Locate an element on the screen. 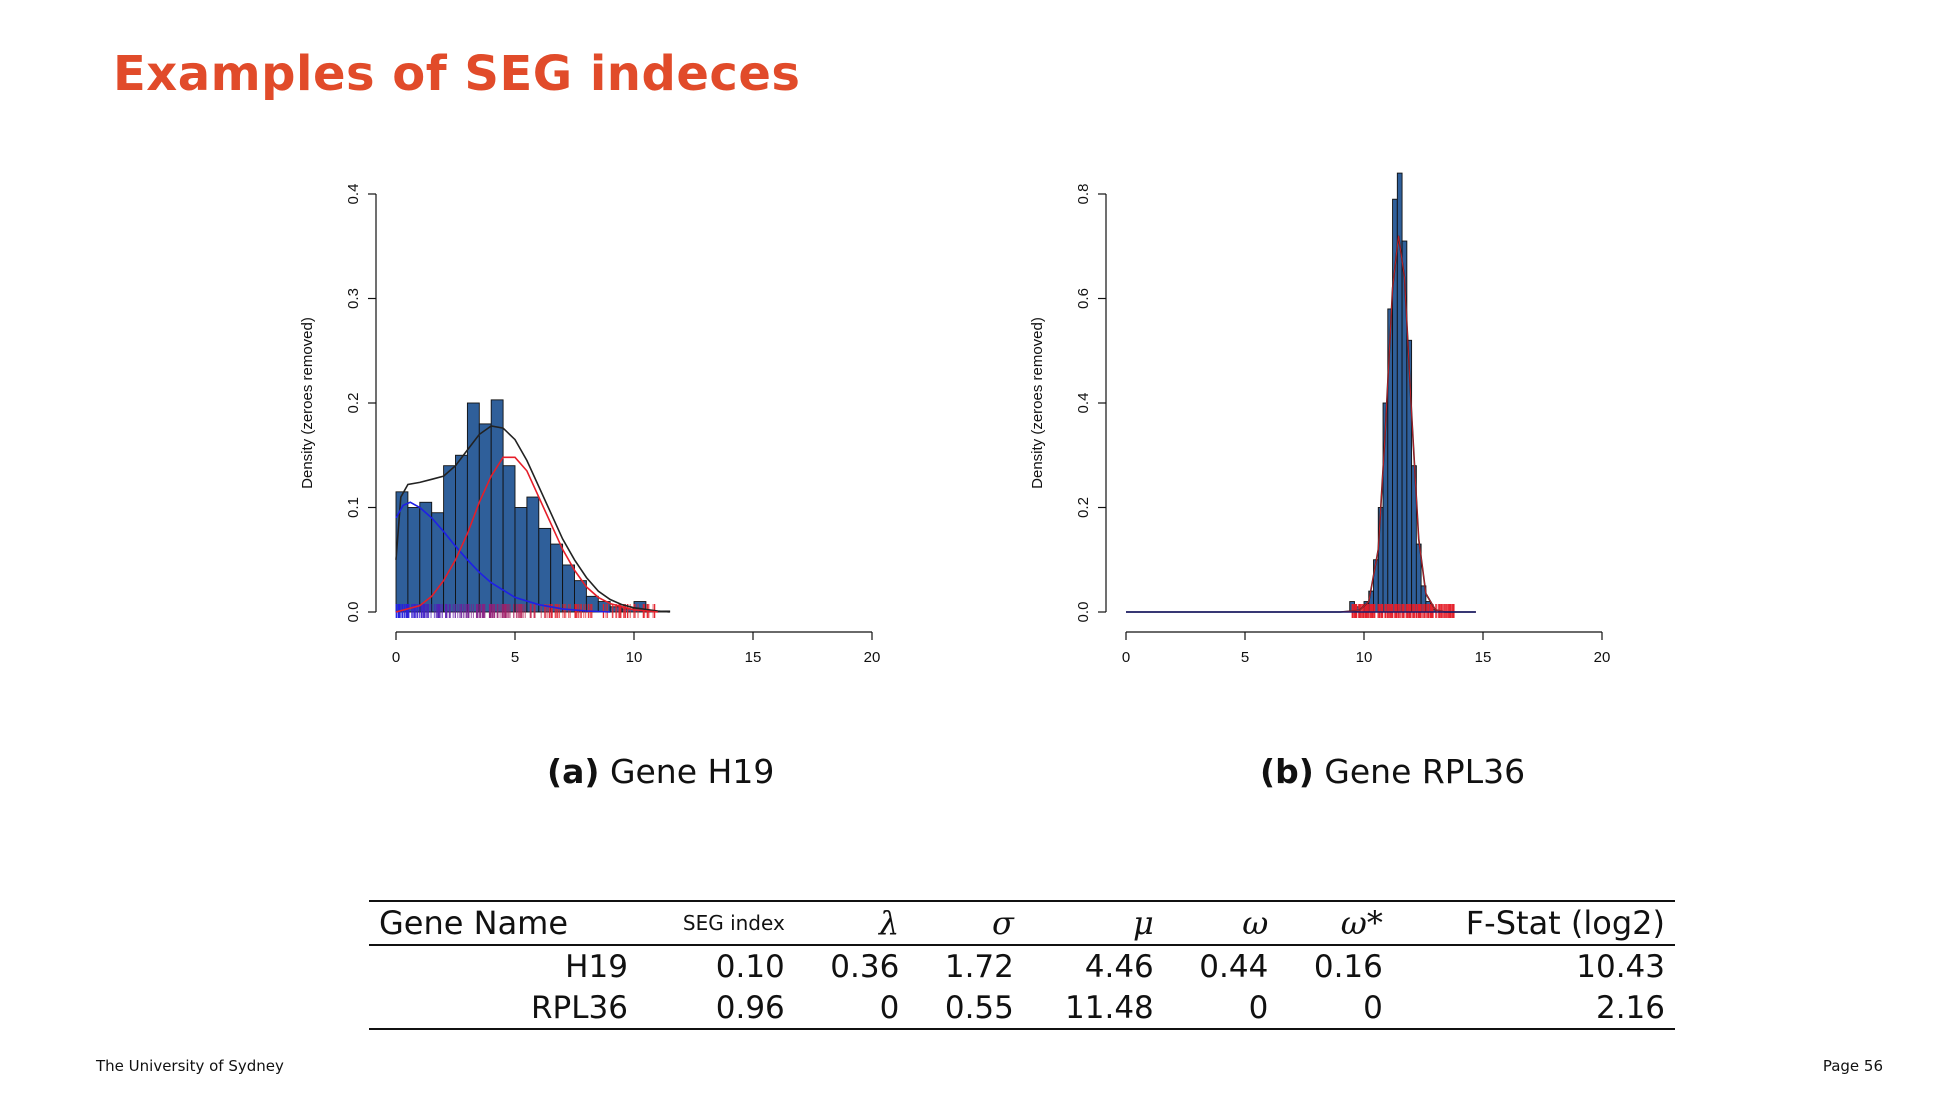  caption-a-text: Gene H19 is located at coordinates (692, 771).